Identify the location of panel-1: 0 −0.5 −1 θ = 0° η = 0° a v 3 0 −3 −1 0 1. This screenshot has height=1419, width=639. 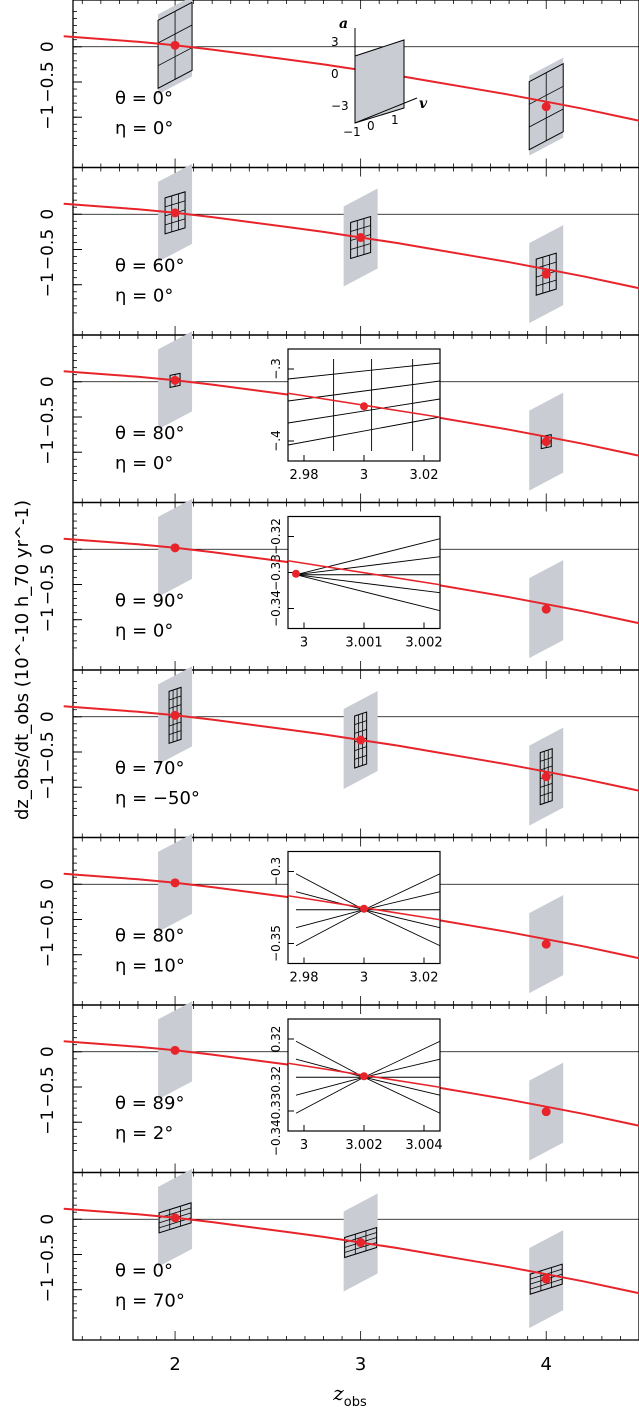
(338, 84).